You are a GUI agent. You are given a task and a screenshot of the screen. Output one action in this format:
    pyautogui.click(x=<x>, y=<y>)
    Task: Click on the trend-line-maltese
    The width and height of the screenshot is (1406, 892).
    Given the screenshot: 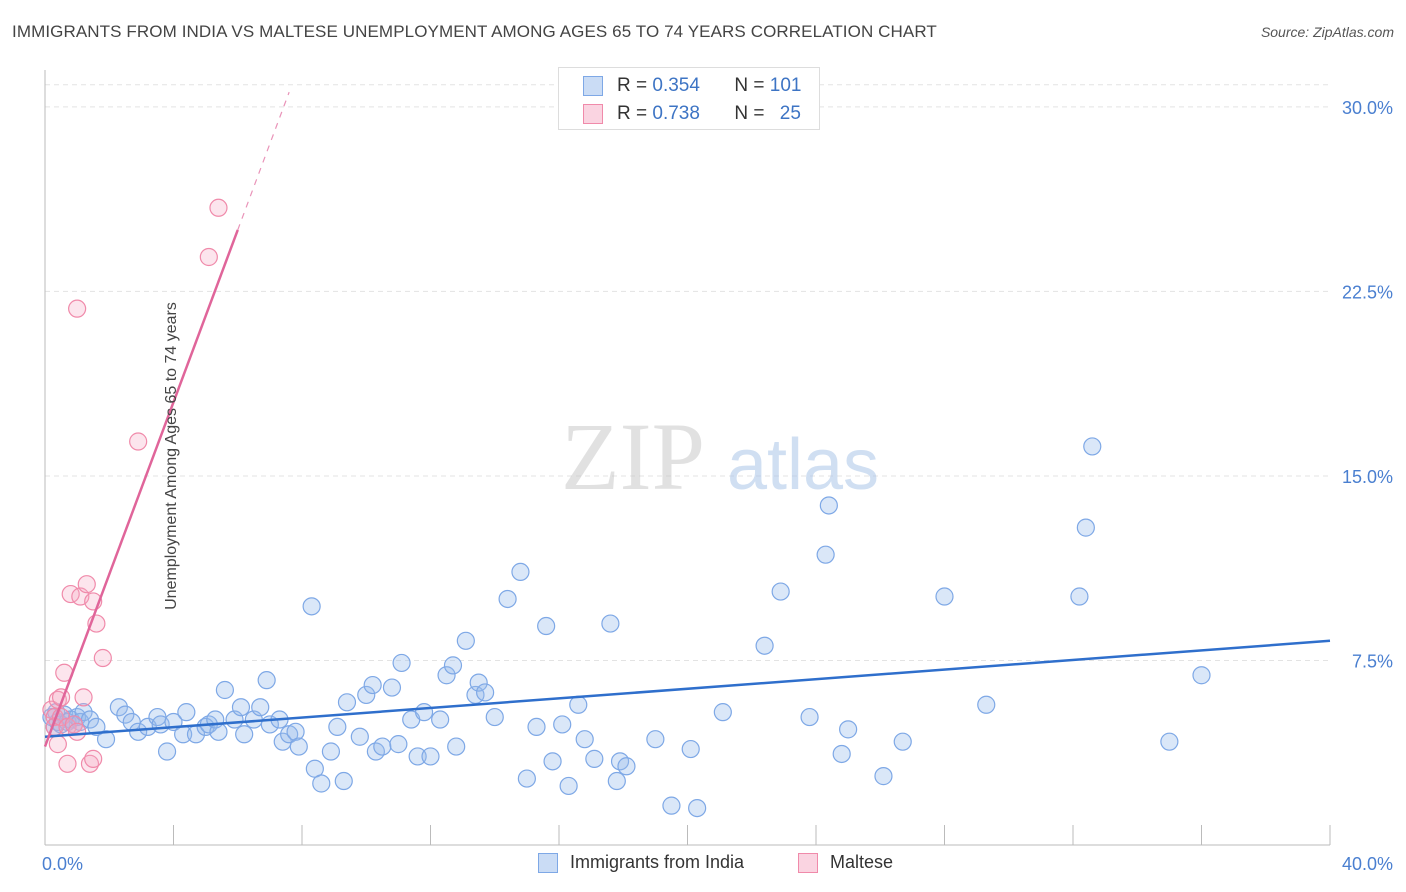 What is the action you would take?
    pyautogui.click(x=141, y=488)
    